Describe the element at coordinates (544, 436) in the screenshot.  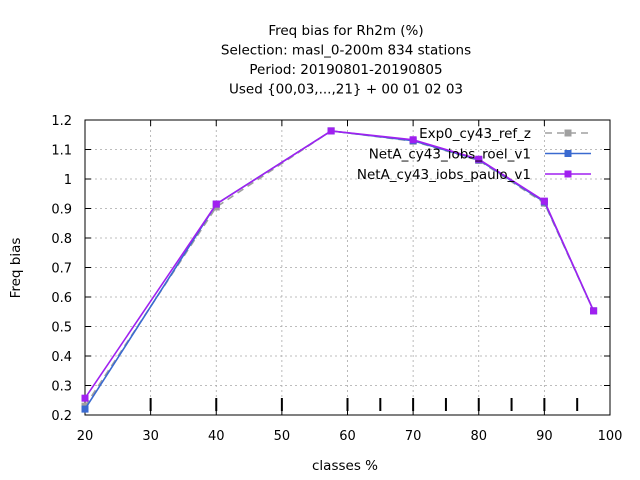
I see `x-tick-label: 90` at that location.